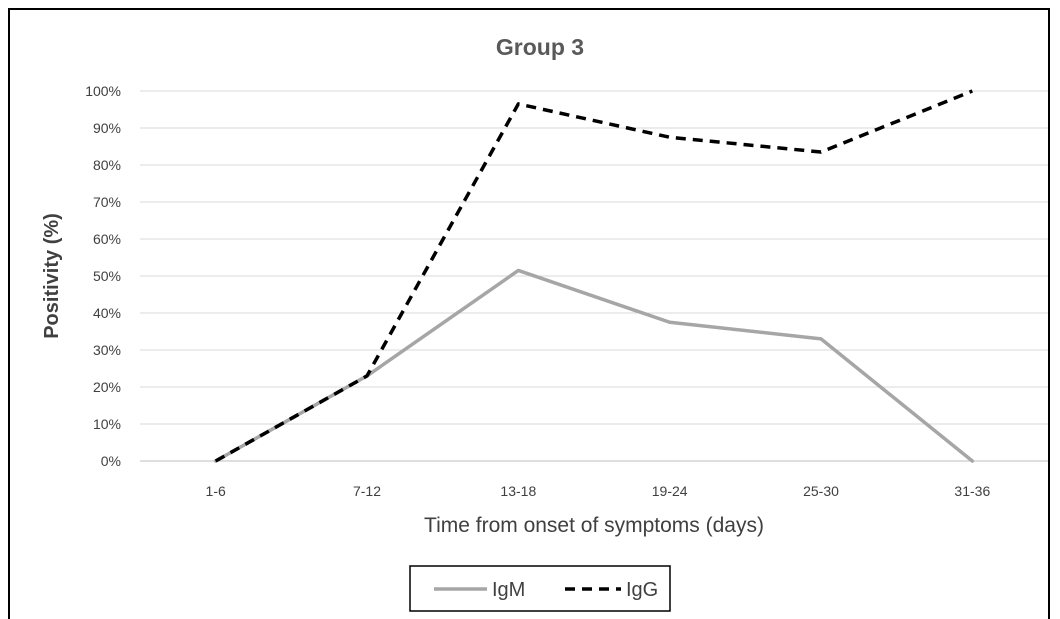 The height and width of the screenshot is (619, 1060). Describe the element at coordinates (540, 588) in the screenshot. I see `legend: IgM IgG` at that location.